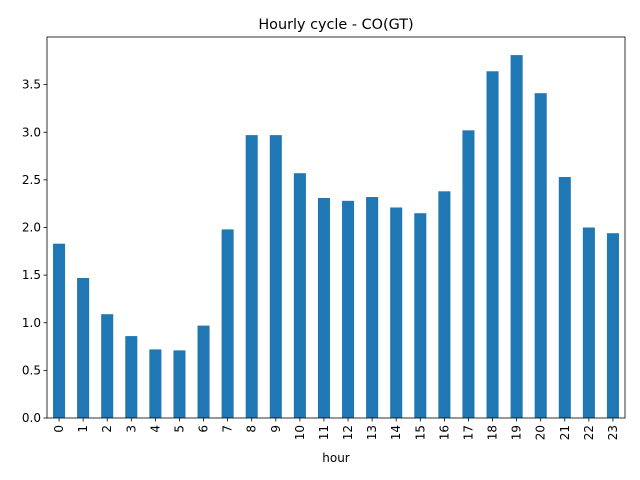 The width and height of the screenshot is (640, 480). I want to click on x-tick-label: 9, so click(276, 429).